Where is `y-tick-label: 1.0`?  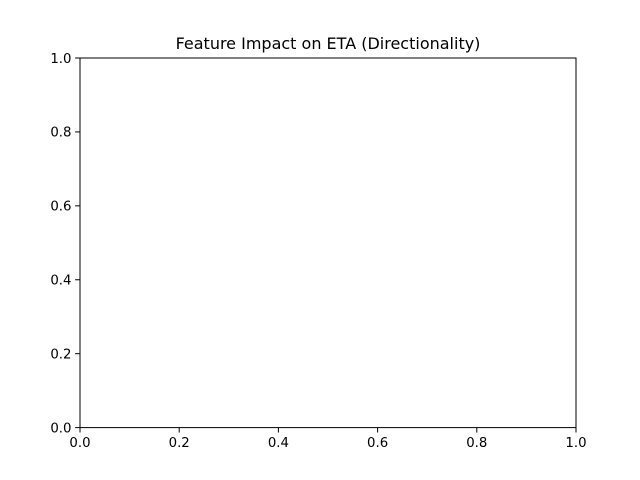
y-tick-label: 1.0 is located at coordinates (60, 59).